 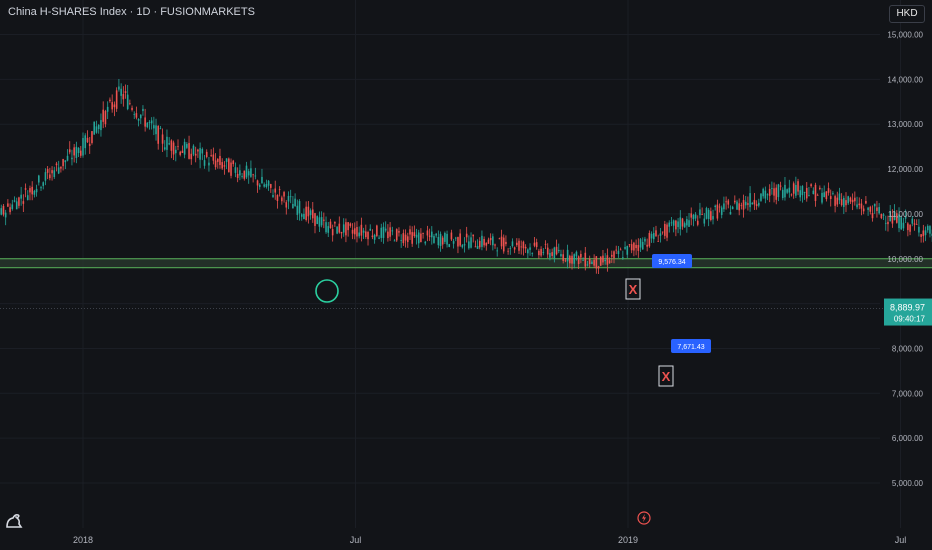 I want to click on y-tick-label: 5,000.00, so click(x=908, y=483).